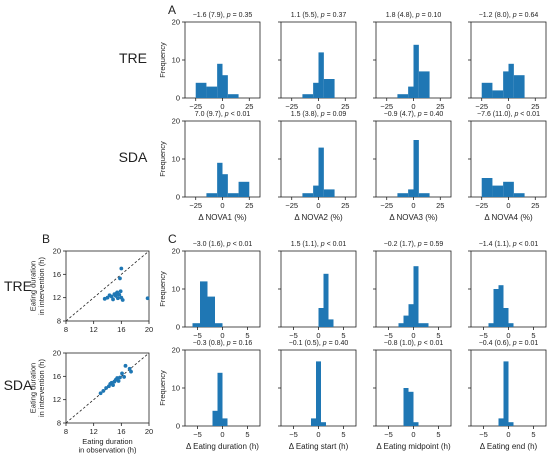  What do you see at coordinates (149, 329) in the screenshot?
I see `panel-b-tre-xtick-label-3: 20` at bounding box center [149, 329].